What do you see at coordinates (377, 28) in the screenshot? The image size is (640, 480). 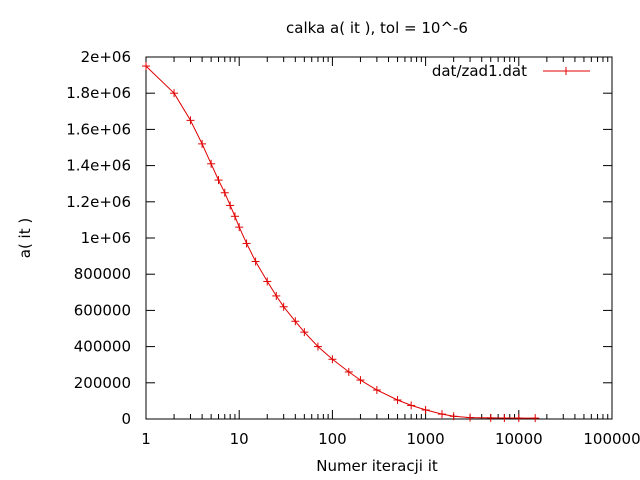 I see `chart-title: calka a( it ), tol = 10^-6` at bounding box center [377, 28].